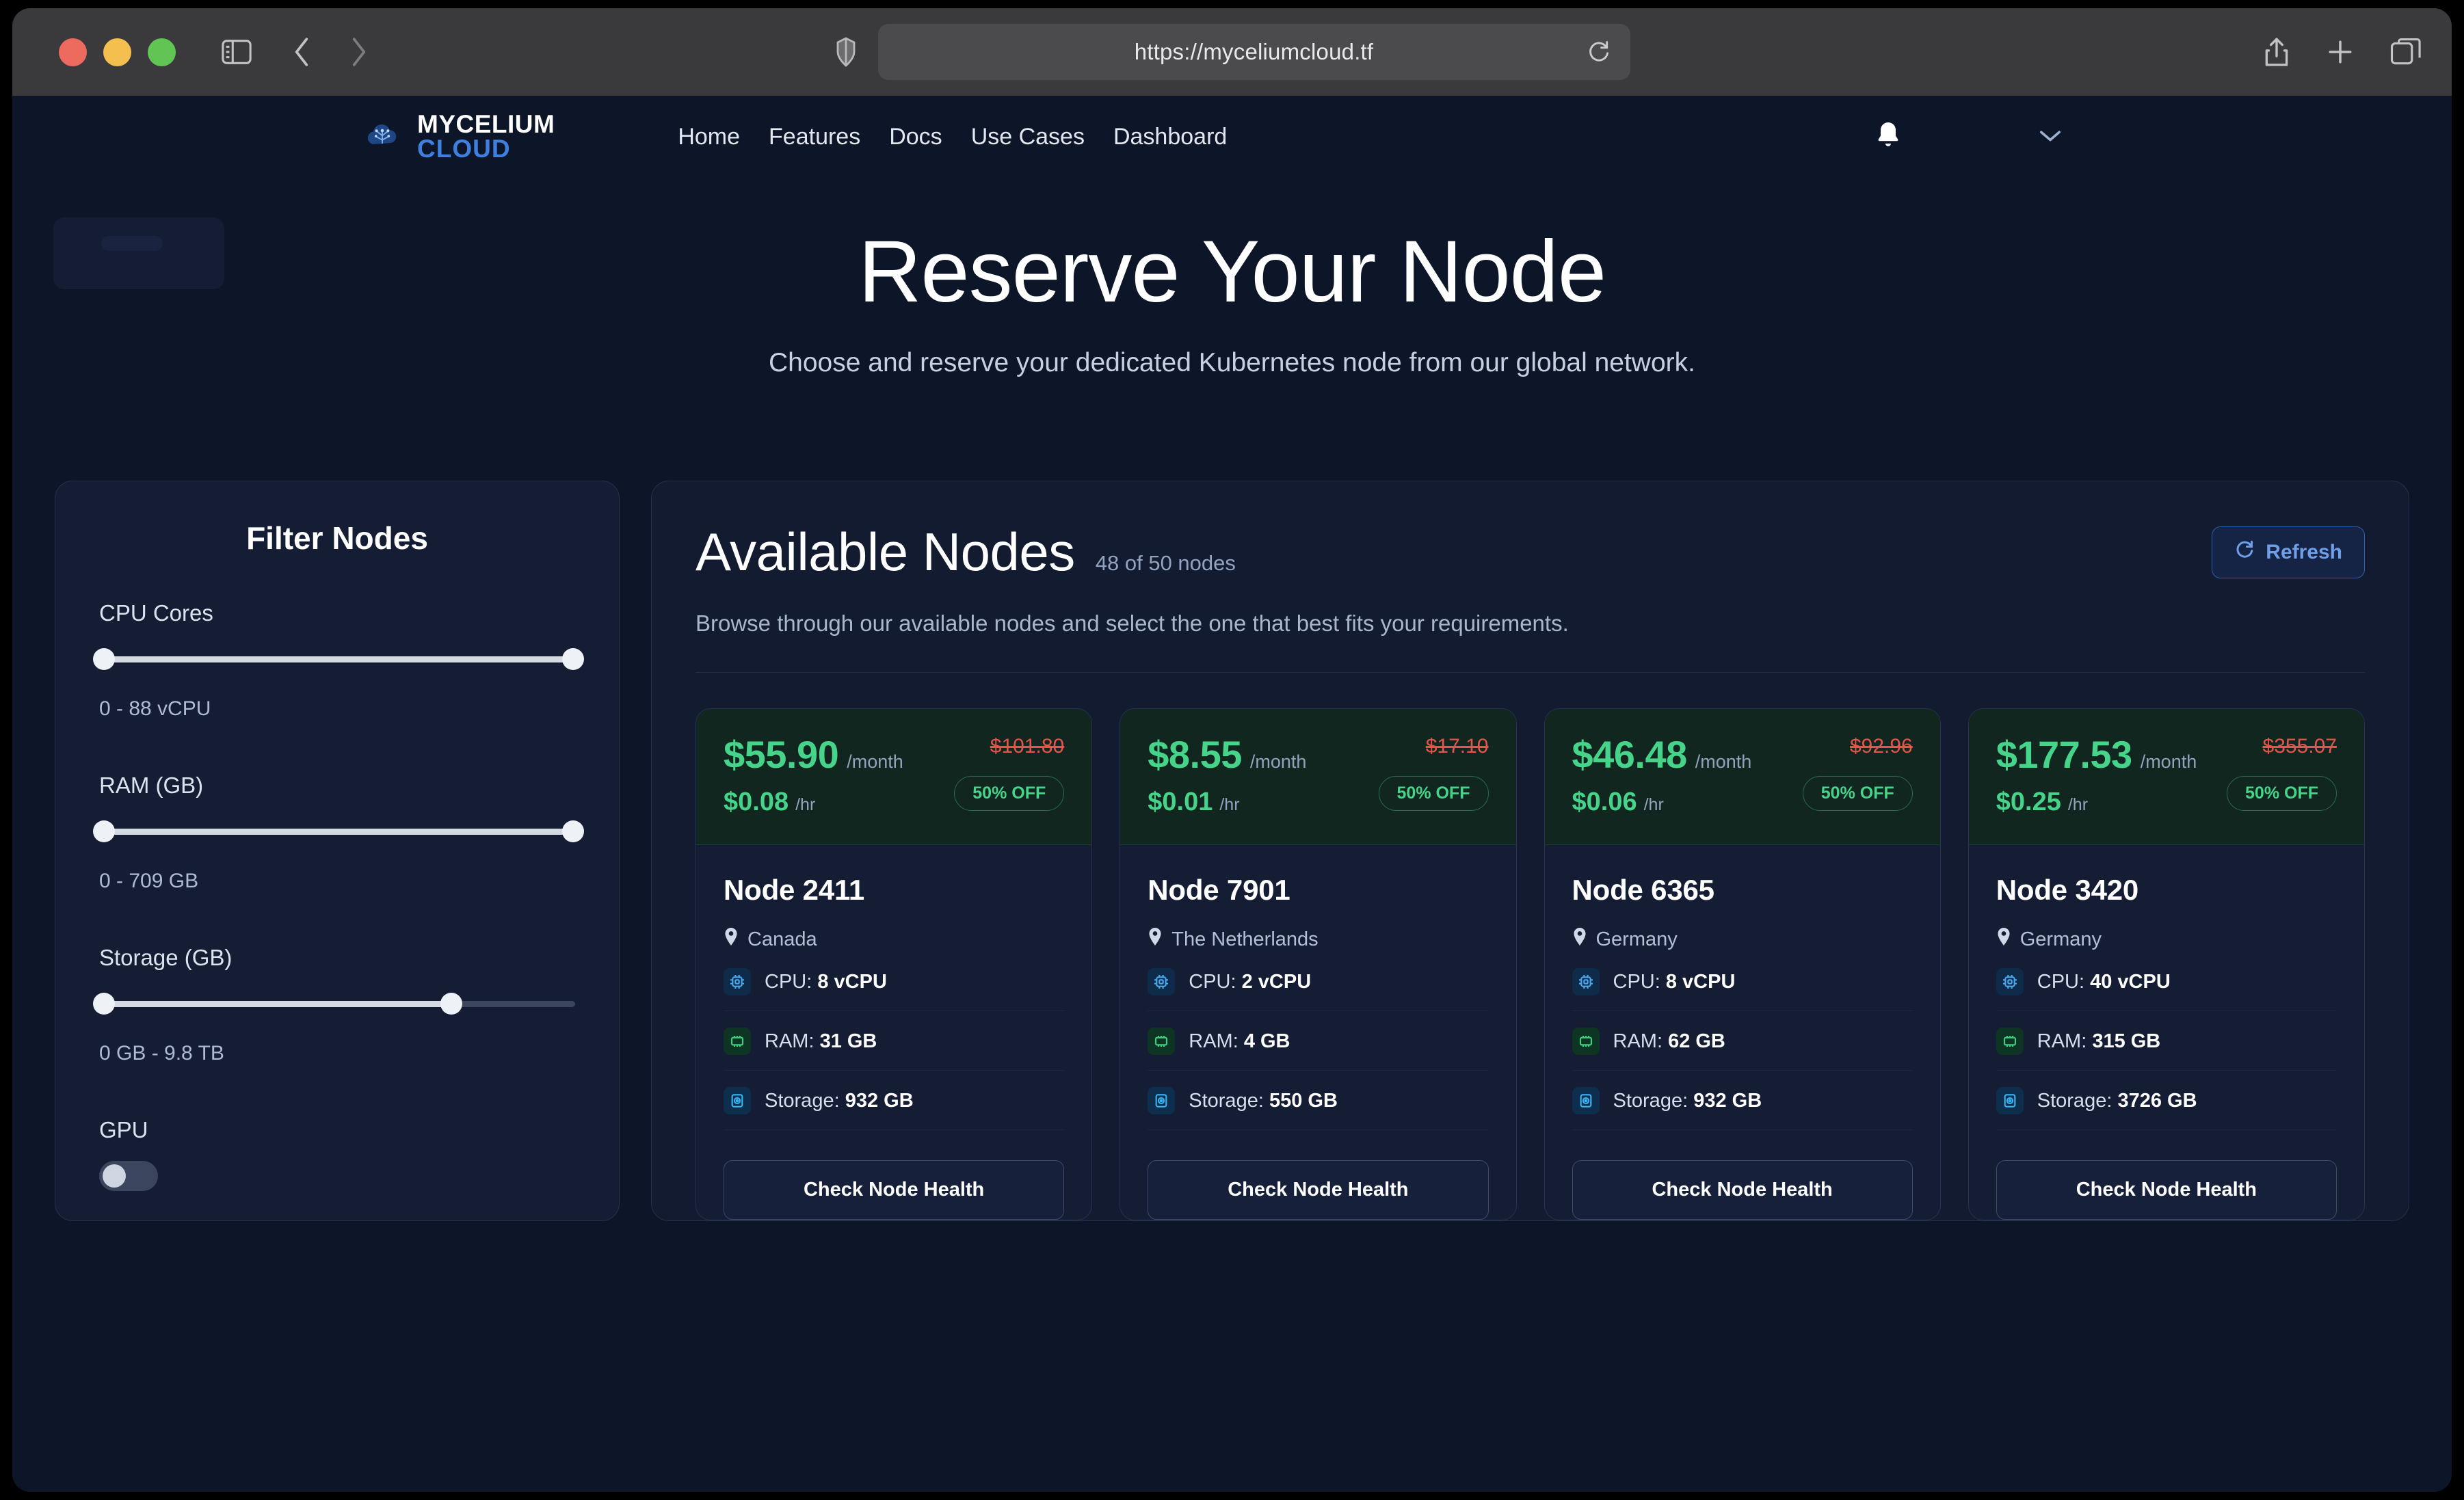 Image resolution: width=2464 pixels, height=1500 pixels. I want to click on nodes-count-badge: 48 of 50 nodes, so click(1165, 563).